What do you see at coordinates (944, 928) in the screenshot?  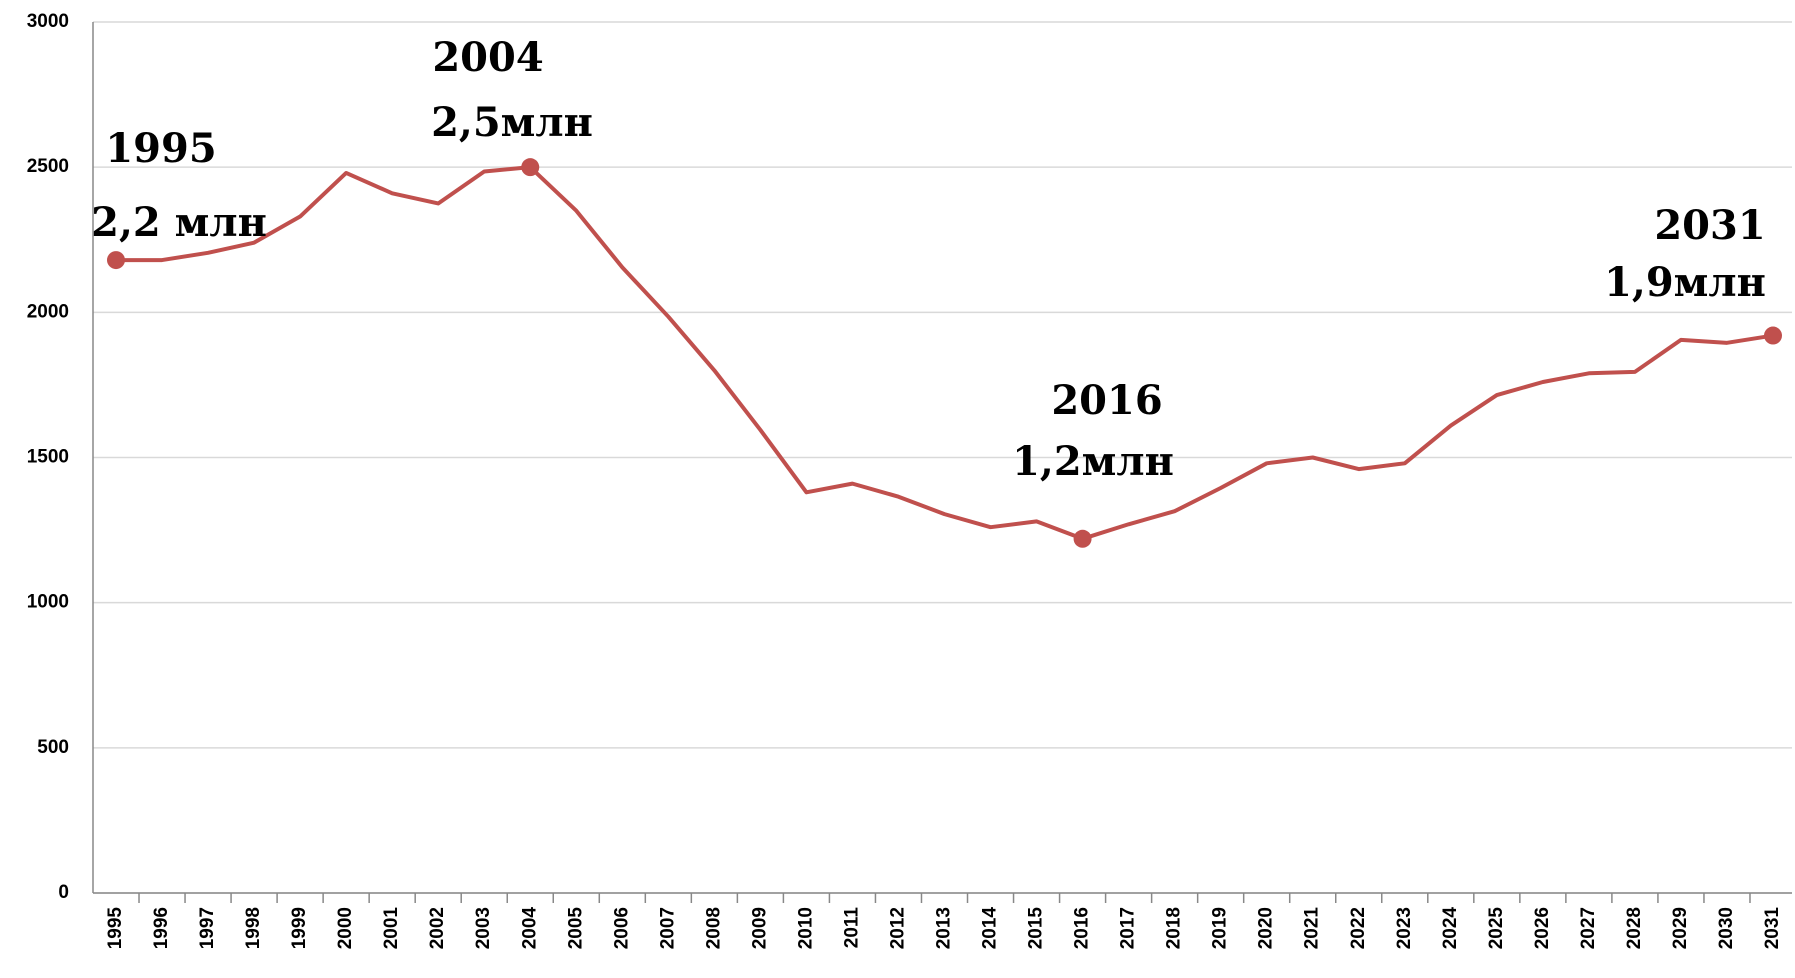 I see `x-tick-label: 2013` at bounding box center [944, 928].